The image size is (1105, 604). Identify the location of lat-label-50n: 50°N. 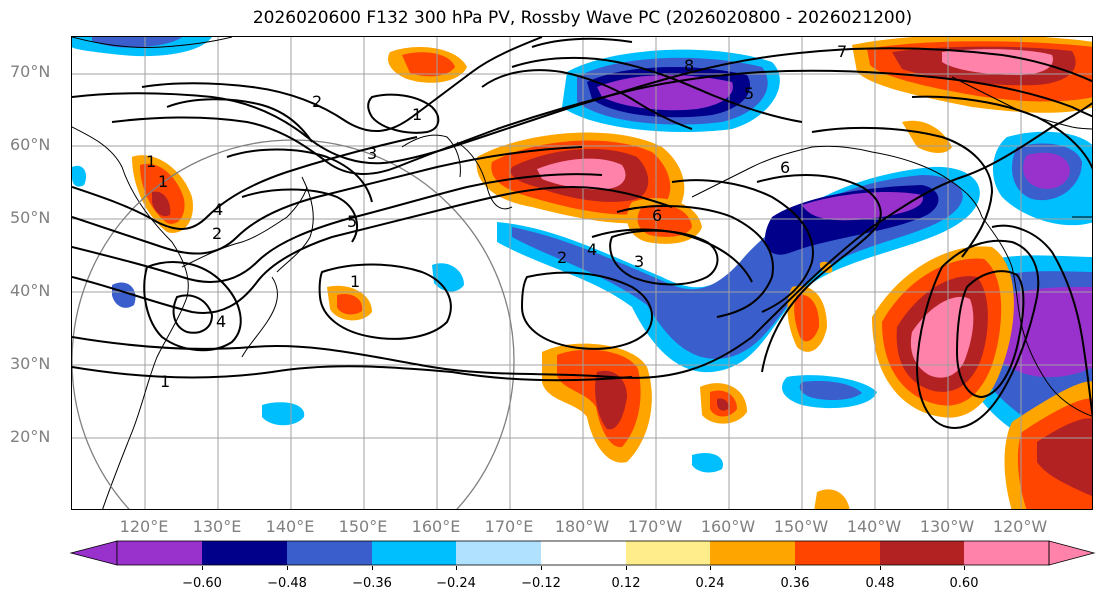
(30, 217).